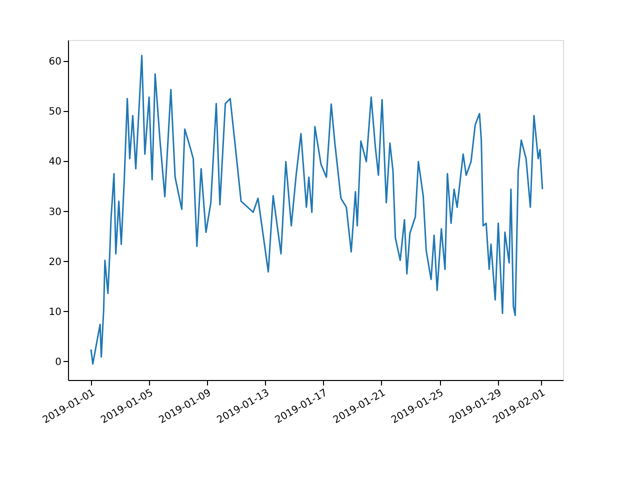 The width and height of the screenshot is (640, 480). I want to click on y-tick-label: 10, so click(55, 312).